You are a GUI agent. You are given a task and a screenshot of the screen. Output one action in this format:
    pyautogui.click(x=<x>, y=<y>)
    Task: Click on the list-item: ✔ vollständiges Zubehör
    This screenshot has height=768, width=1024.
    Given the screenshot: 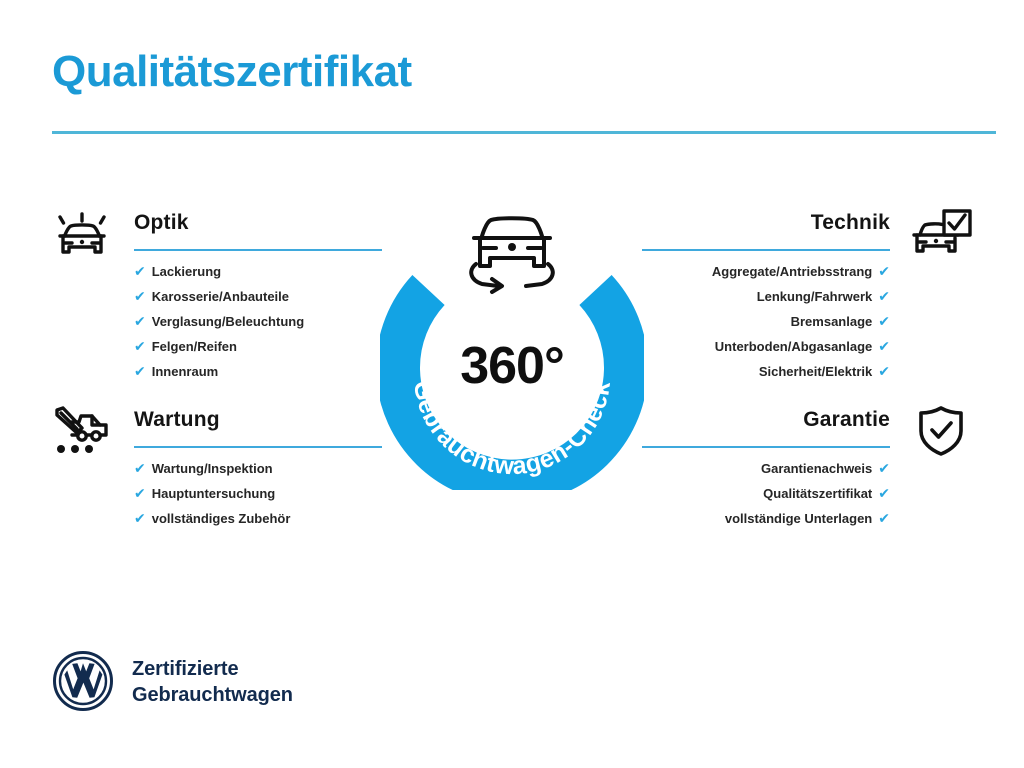 What is the action you would take?
    pyautogui.click(x=258, y=518)
    